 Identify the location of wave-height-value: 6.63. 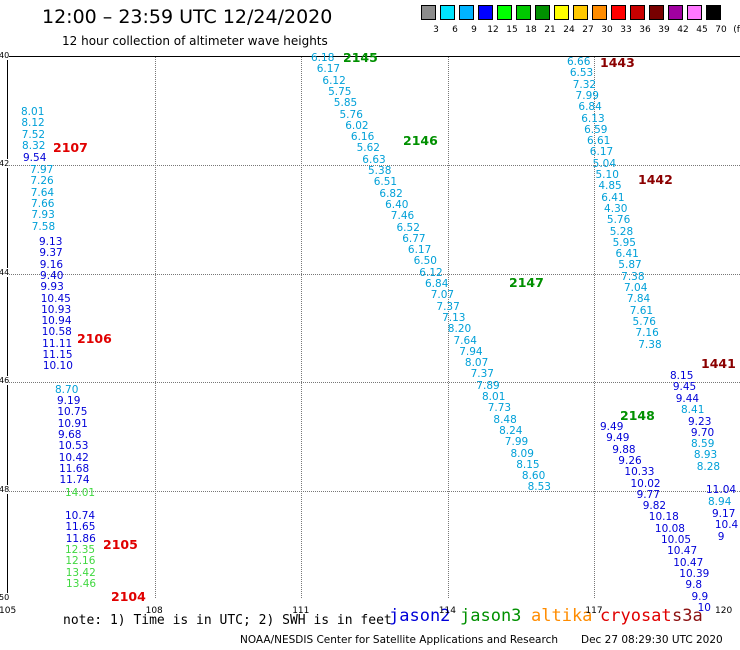
(374, 159).